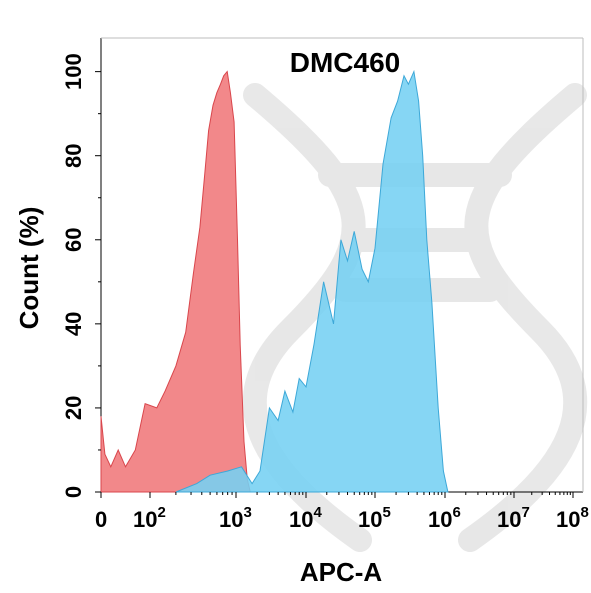 The image size is (591, 593). Describe the element at coordinates (73, 408) in the screenshot. I see `y-tick-label-20: 20` at that location.